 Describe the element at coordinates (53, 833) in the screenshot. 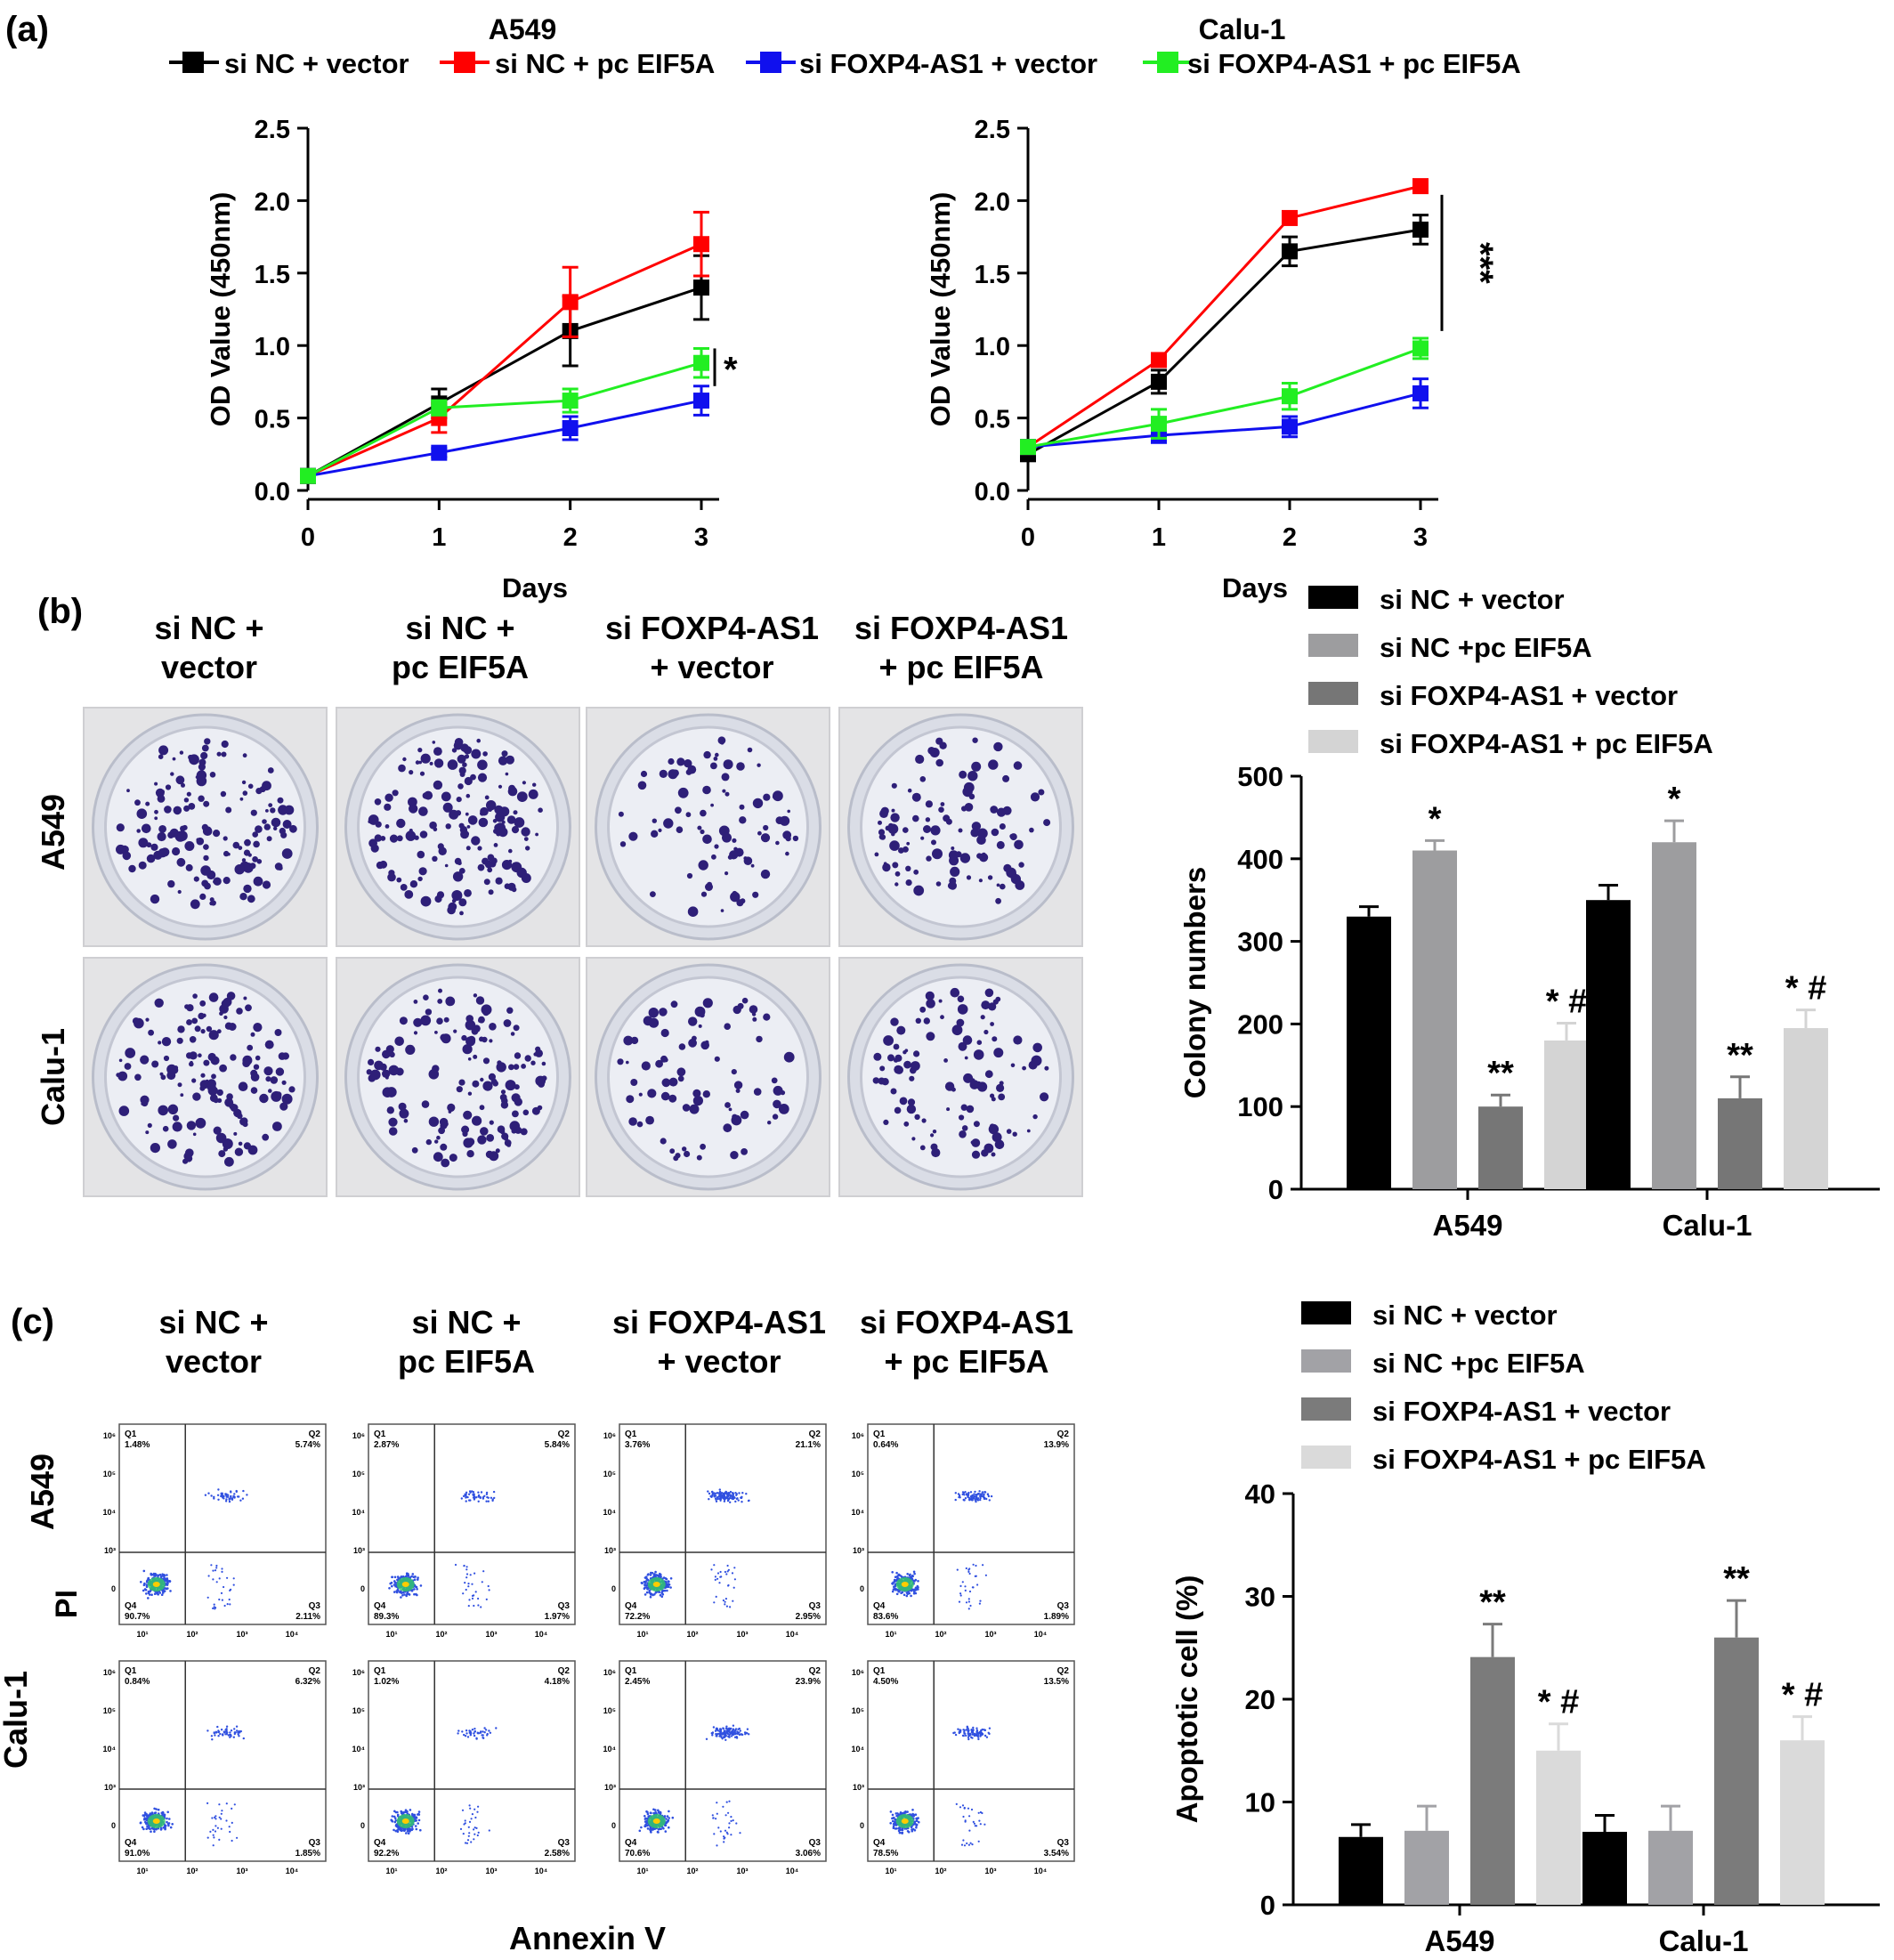

I see `colony-row-a549: A549` at that location.